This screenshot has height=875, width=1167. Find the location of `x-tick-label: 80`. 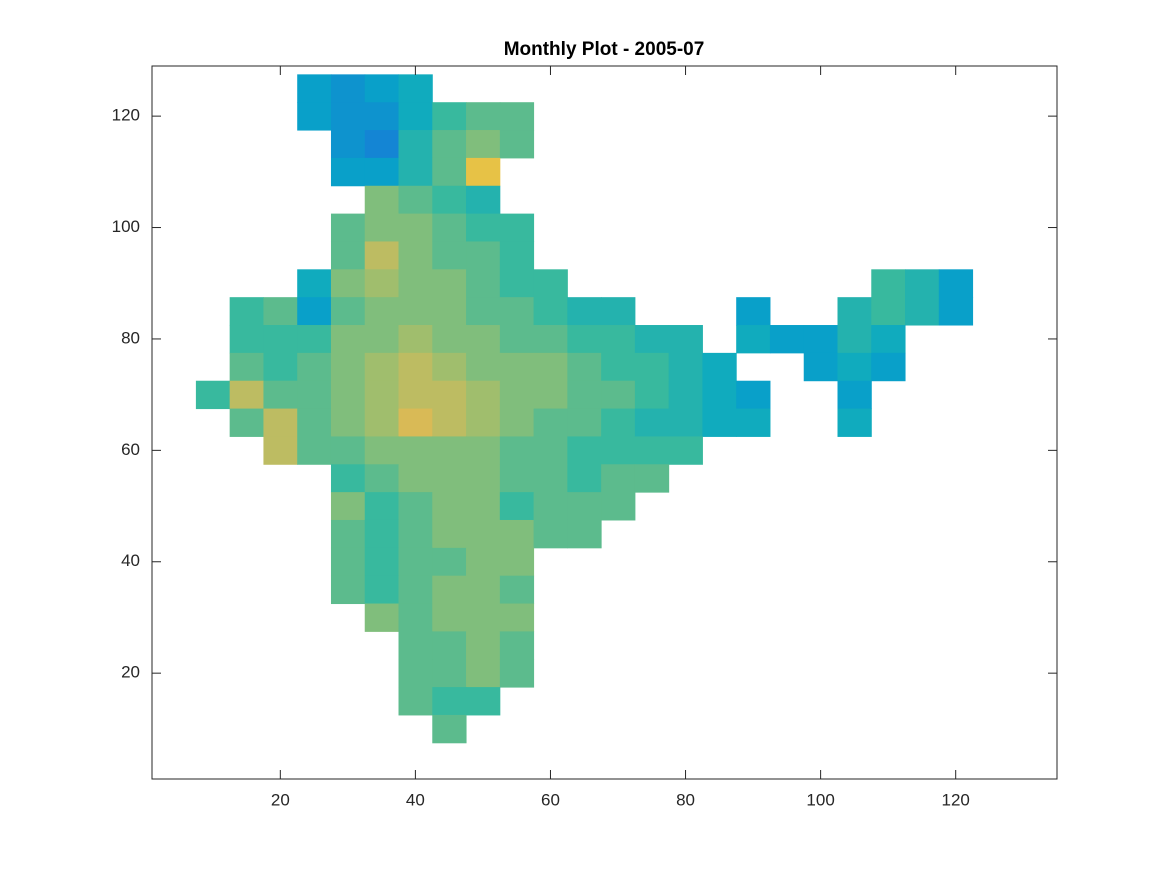

x-tick-label: 80 is located at coordinates (685, 799).